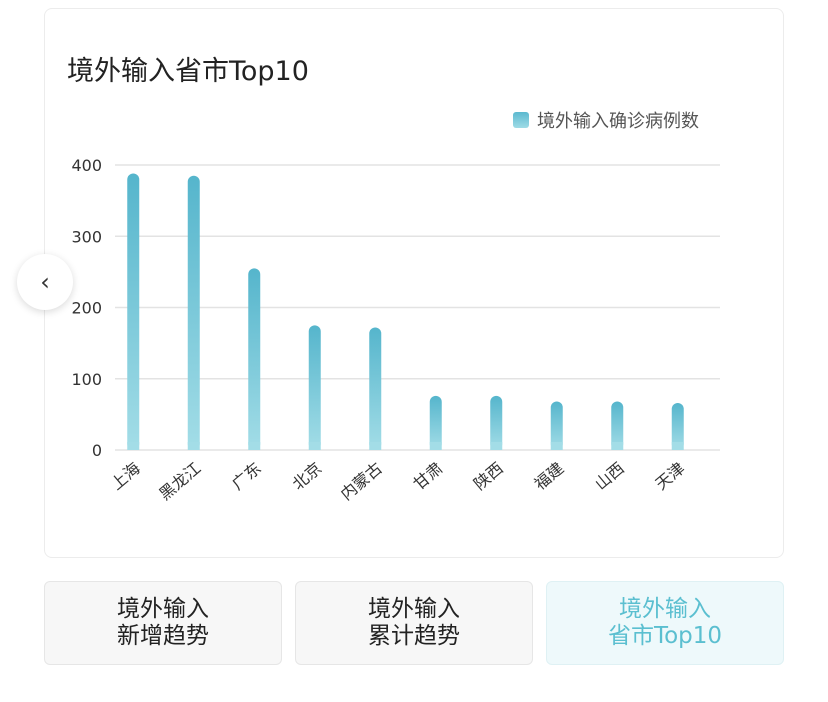  I want to click on tab-label: 省市Top10, so click(665, 636).